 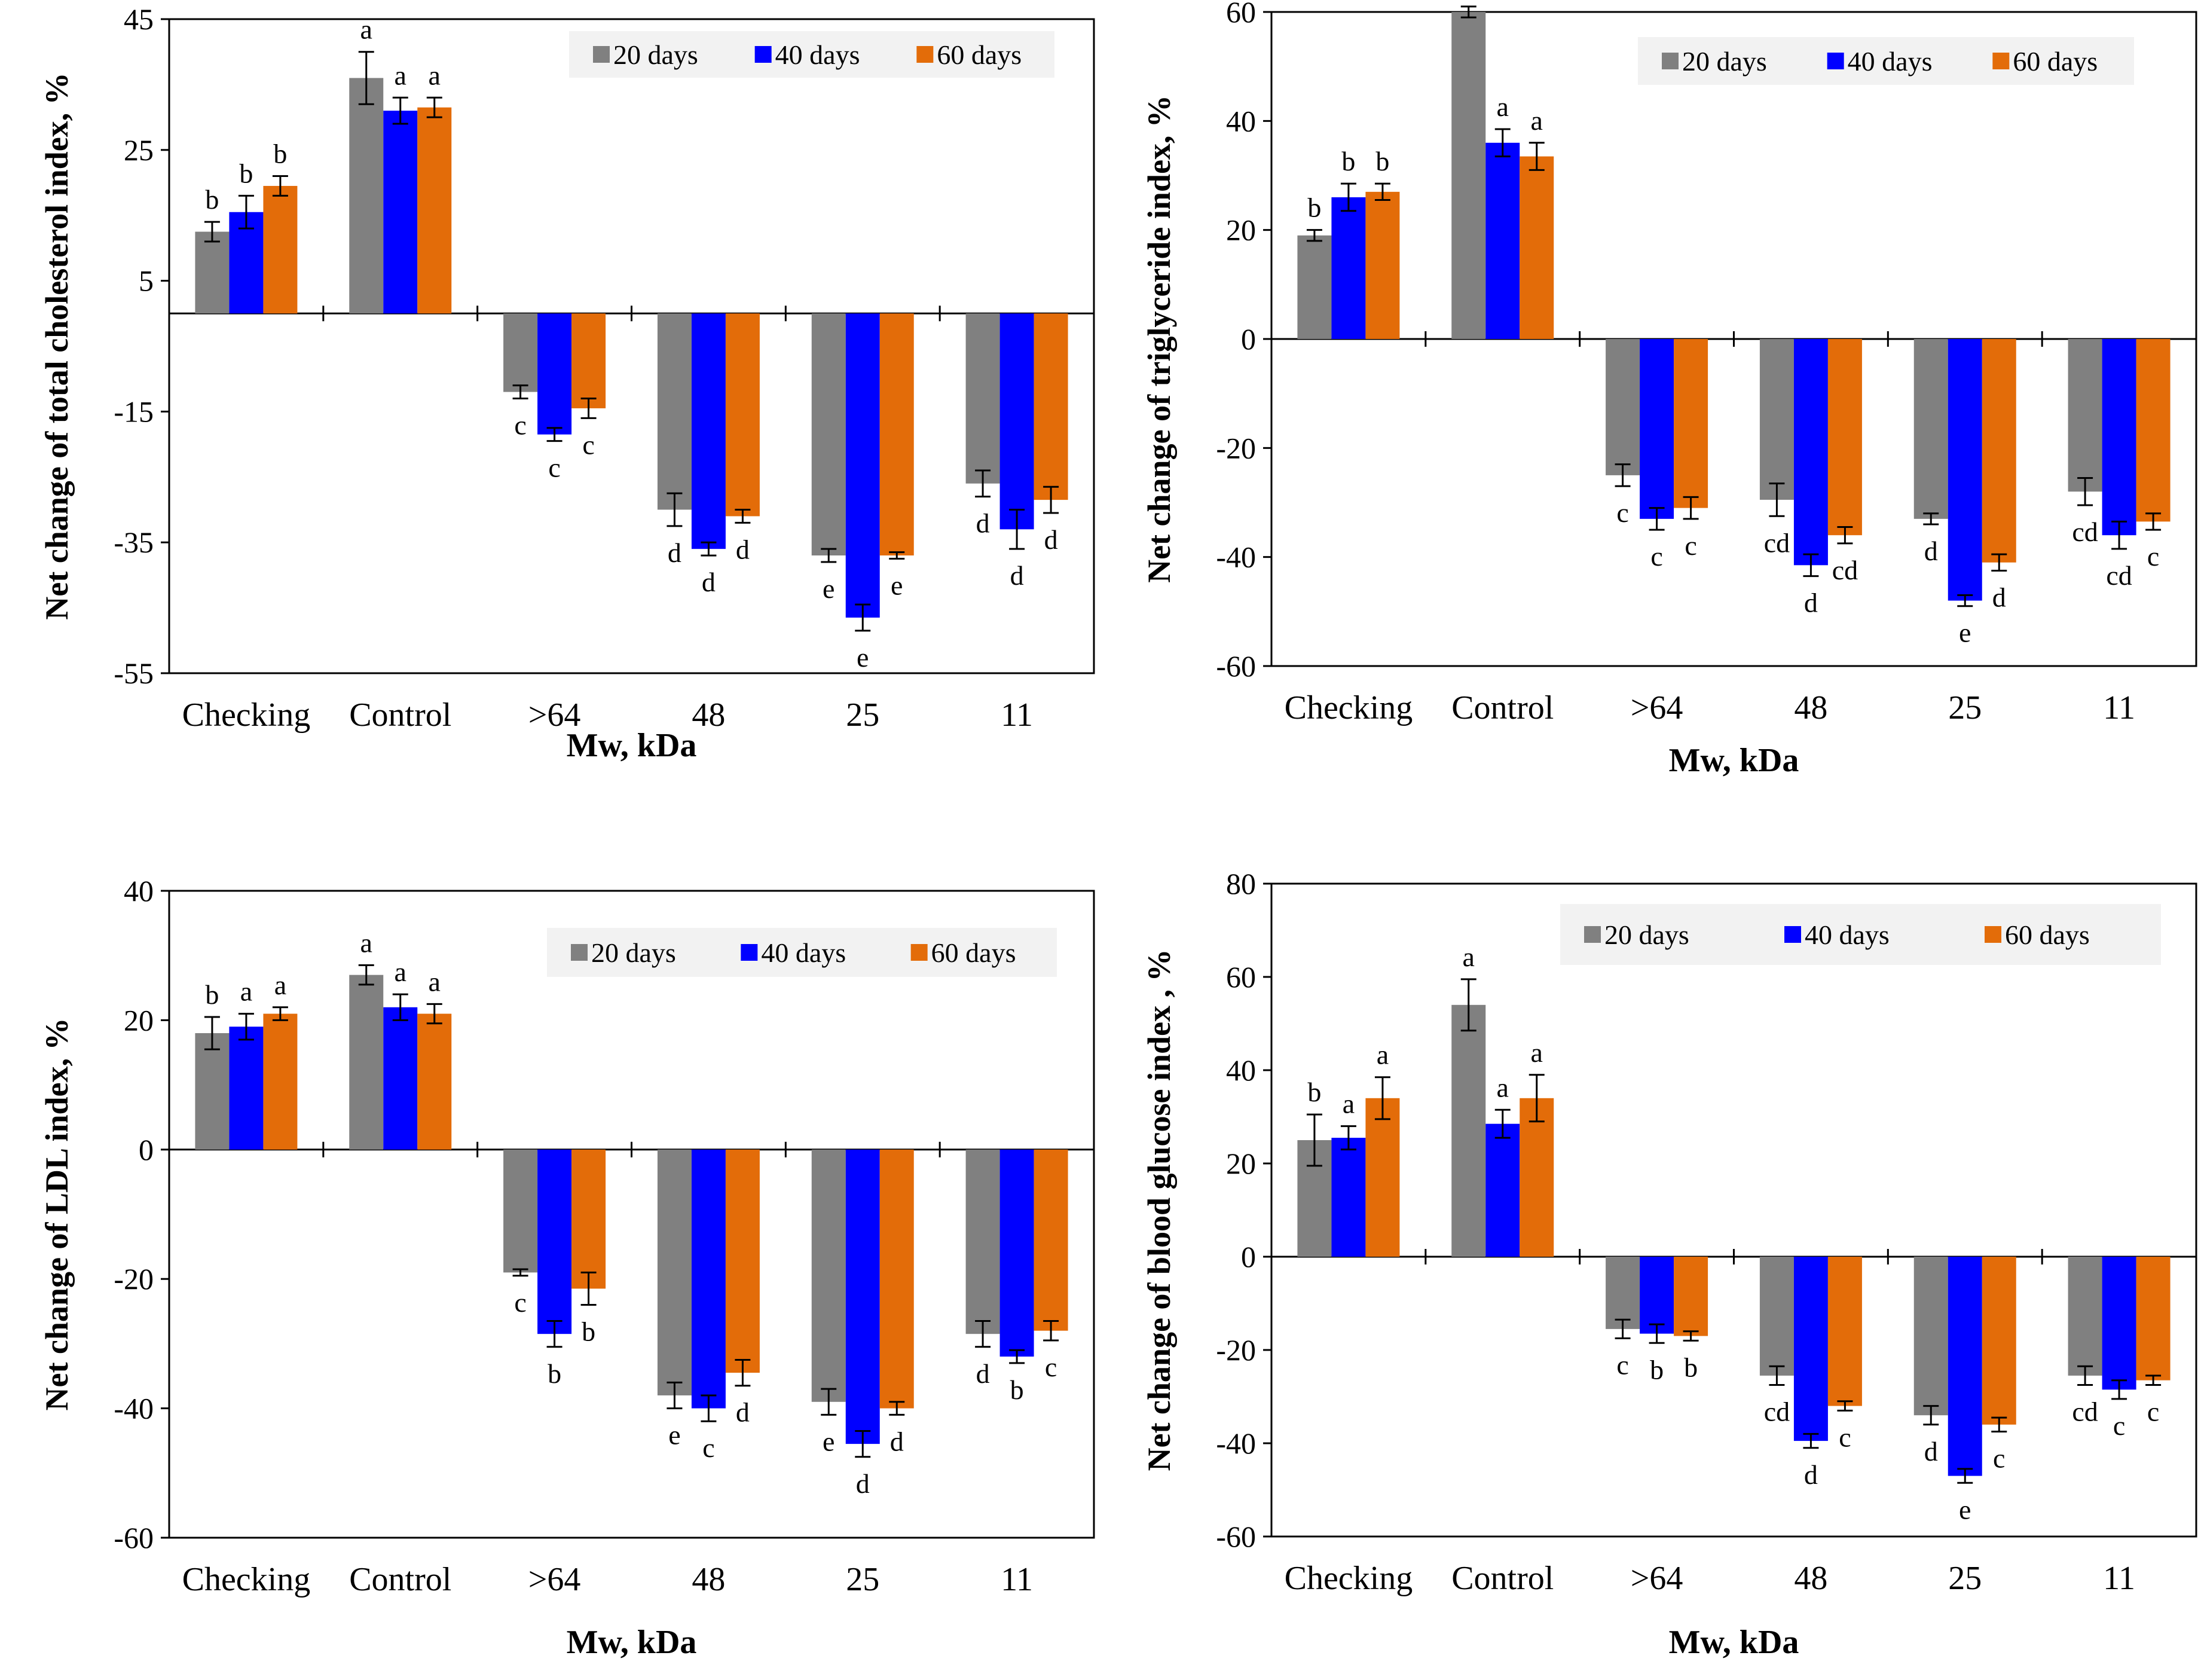 I want to click on y-tick-label: -35, so click(x=134, y=542).